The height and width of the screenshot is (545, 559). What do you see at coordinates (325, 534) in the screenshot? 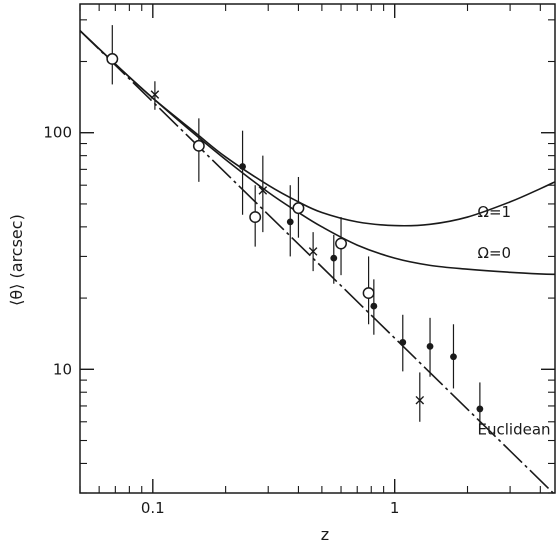
I see `x-axis-label: z` at bounding box center [325, 534].